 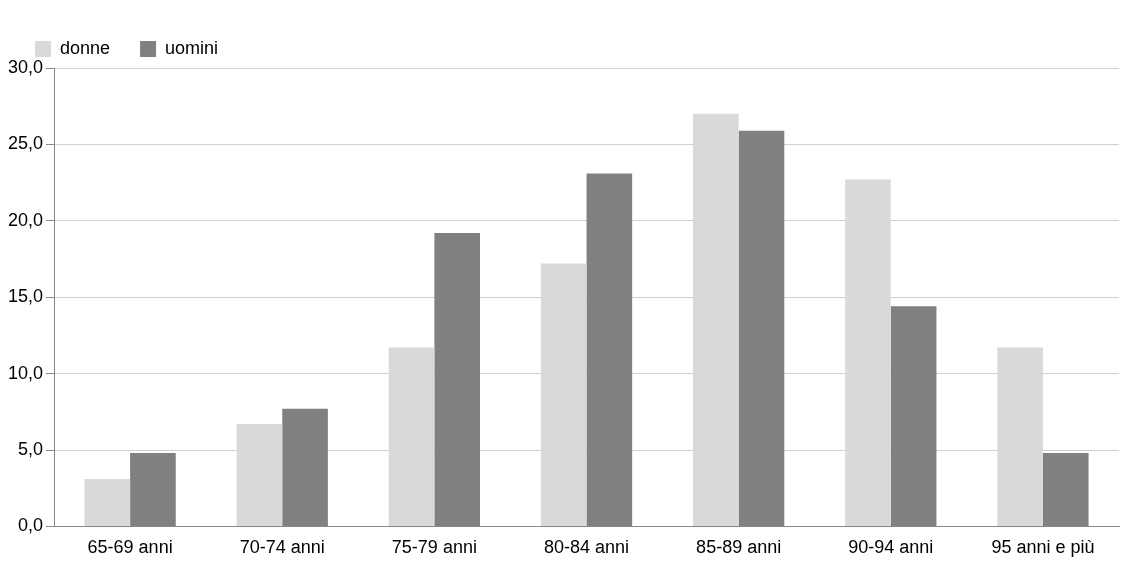 What do you see at coordinates (25, 372) in the screenshot?
I see `y-tick-label: 10,0` at bounding box center [25, 372].